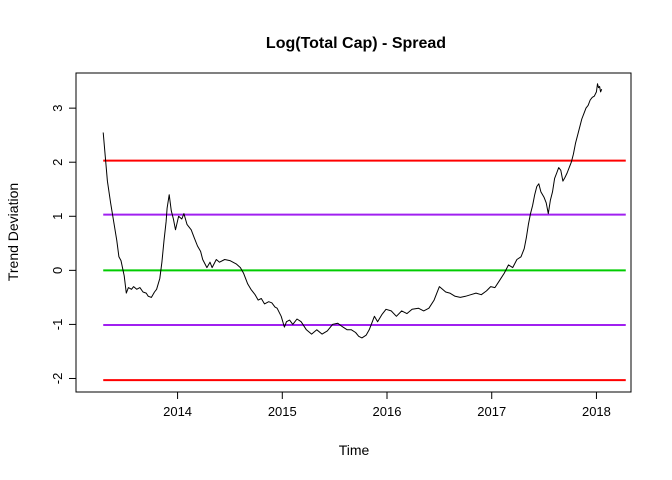 This screenshot has height=480, width=672. I want to click on y-axis-label: Trend Deviation, so click(13, 232).